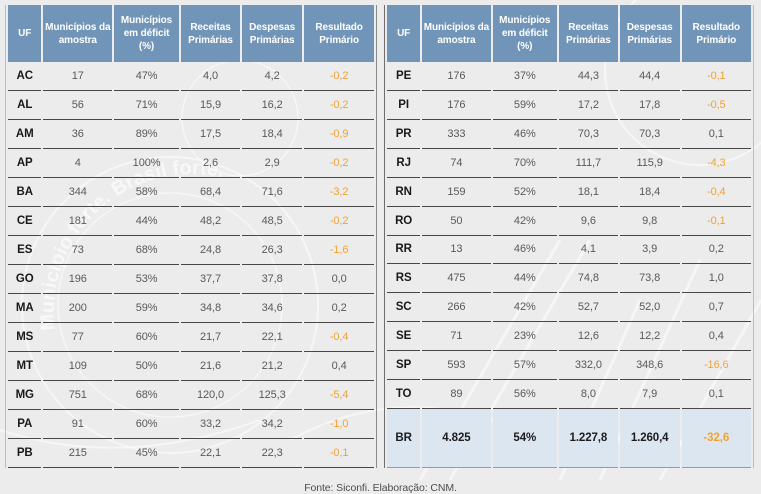  I want to click on value-cell: 333, so click(456, 134).